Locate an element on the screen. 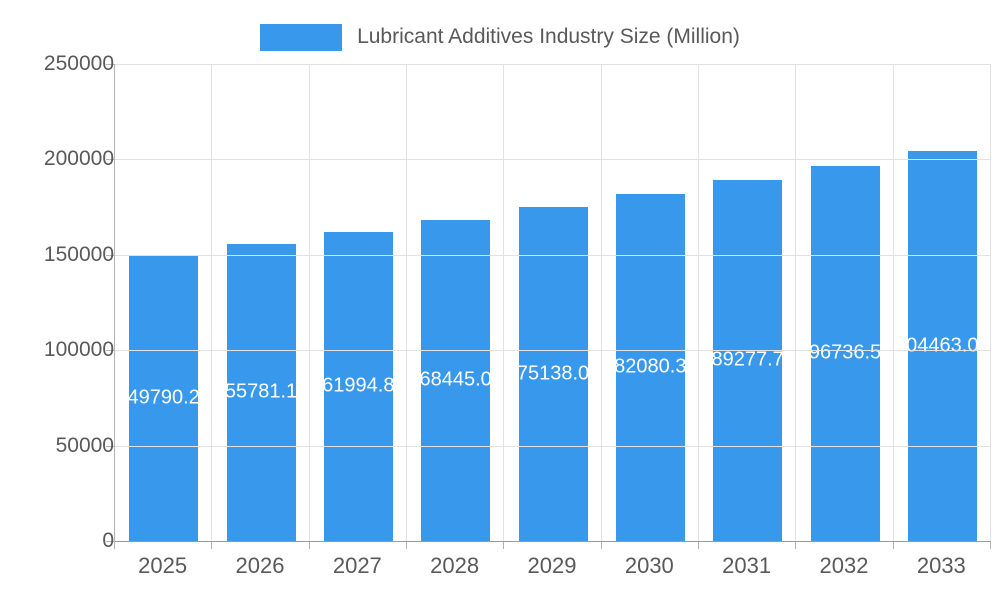 Image resolution: width=1000 pixels, height=600 pixels. bar-value-label-2029: 175138.06 is located at coordinates (553, 373).